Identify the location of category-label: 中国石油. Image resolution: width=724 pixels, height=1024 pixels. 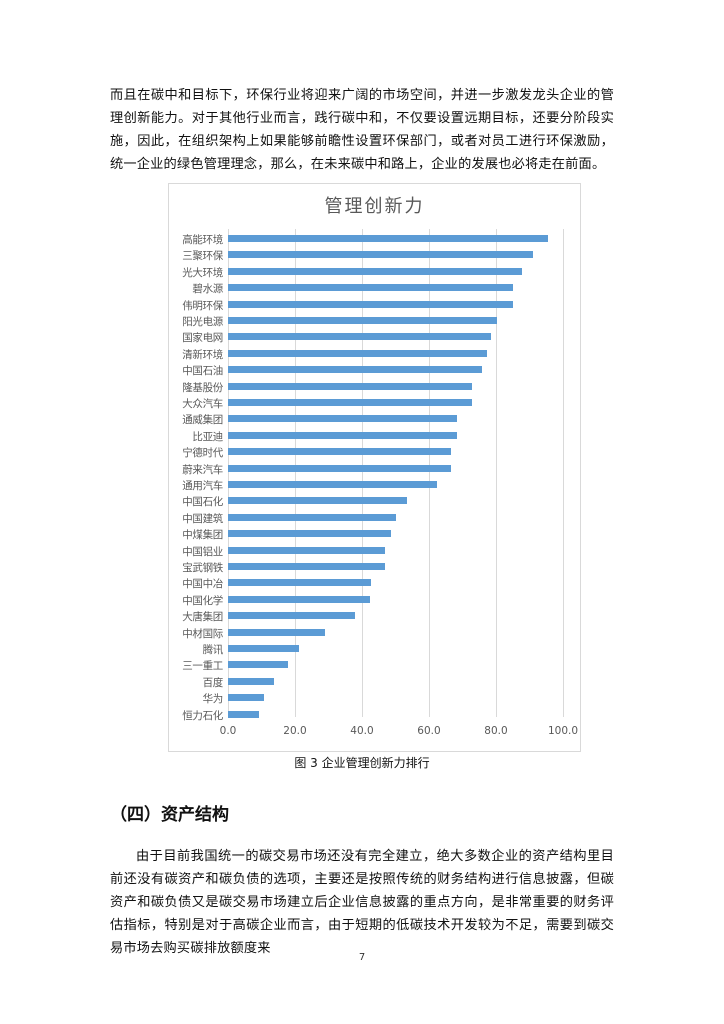
(202, 371).